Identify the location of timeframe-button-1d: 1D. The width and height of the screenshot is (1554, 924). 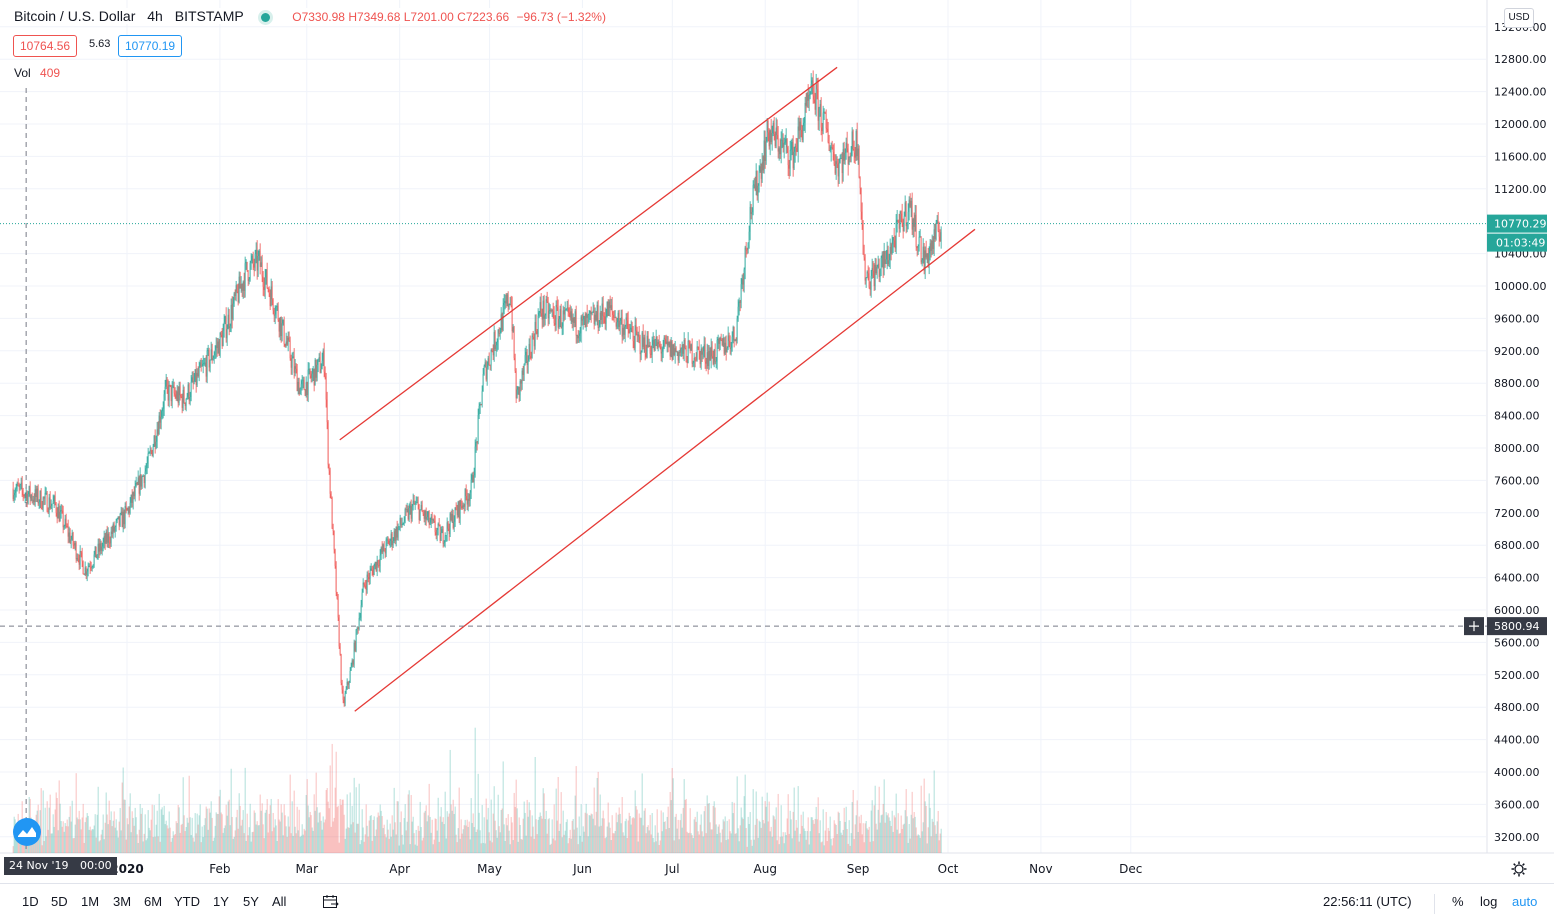
(30, 901).